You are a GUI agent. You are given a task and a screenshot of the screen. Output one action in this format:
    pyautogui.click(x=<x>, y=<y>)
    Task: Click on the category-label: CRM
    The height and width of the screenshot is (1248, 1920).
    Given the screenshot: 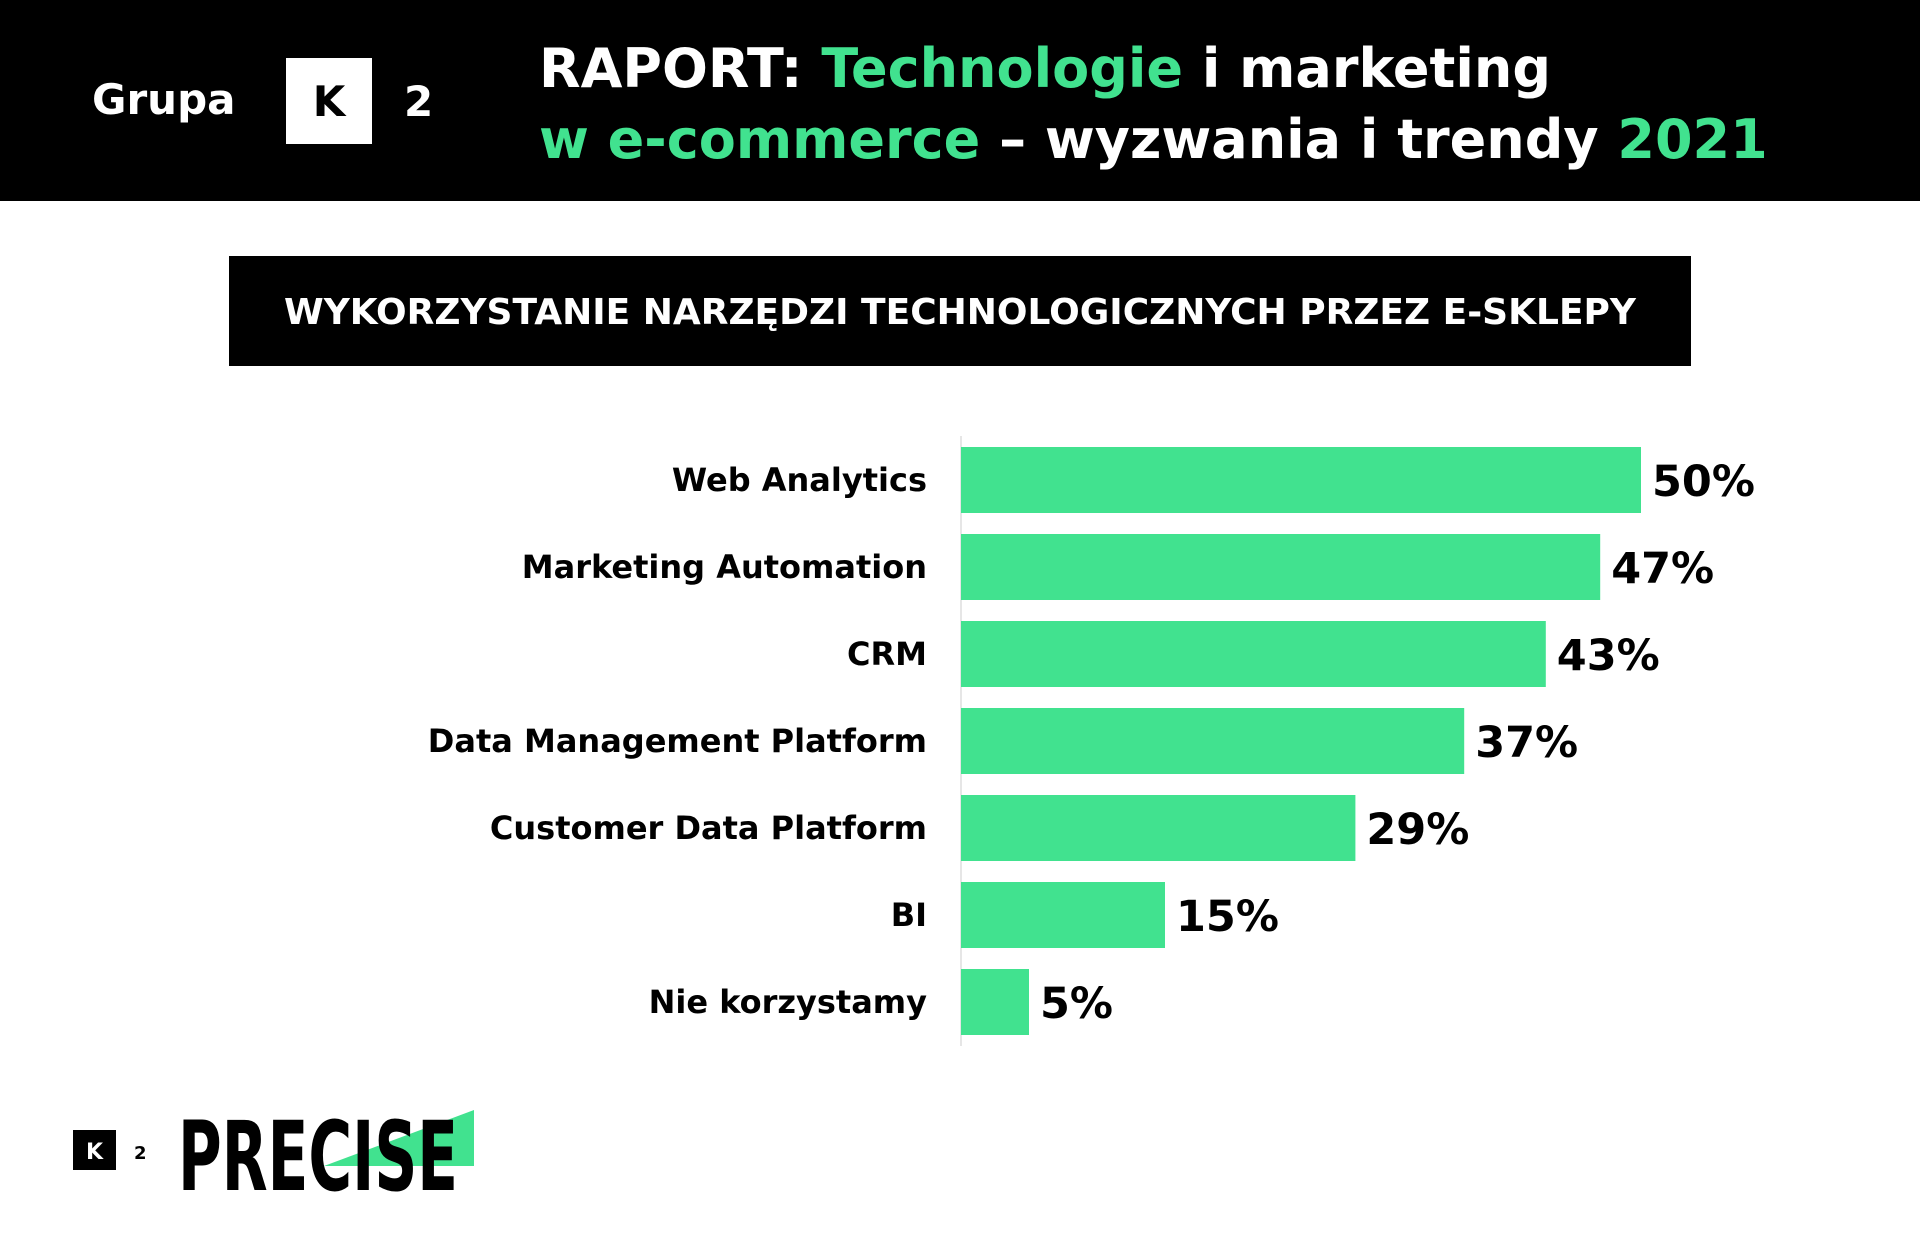 What is the action you would take?
    pyautogui.click(x=887, y=654)
    